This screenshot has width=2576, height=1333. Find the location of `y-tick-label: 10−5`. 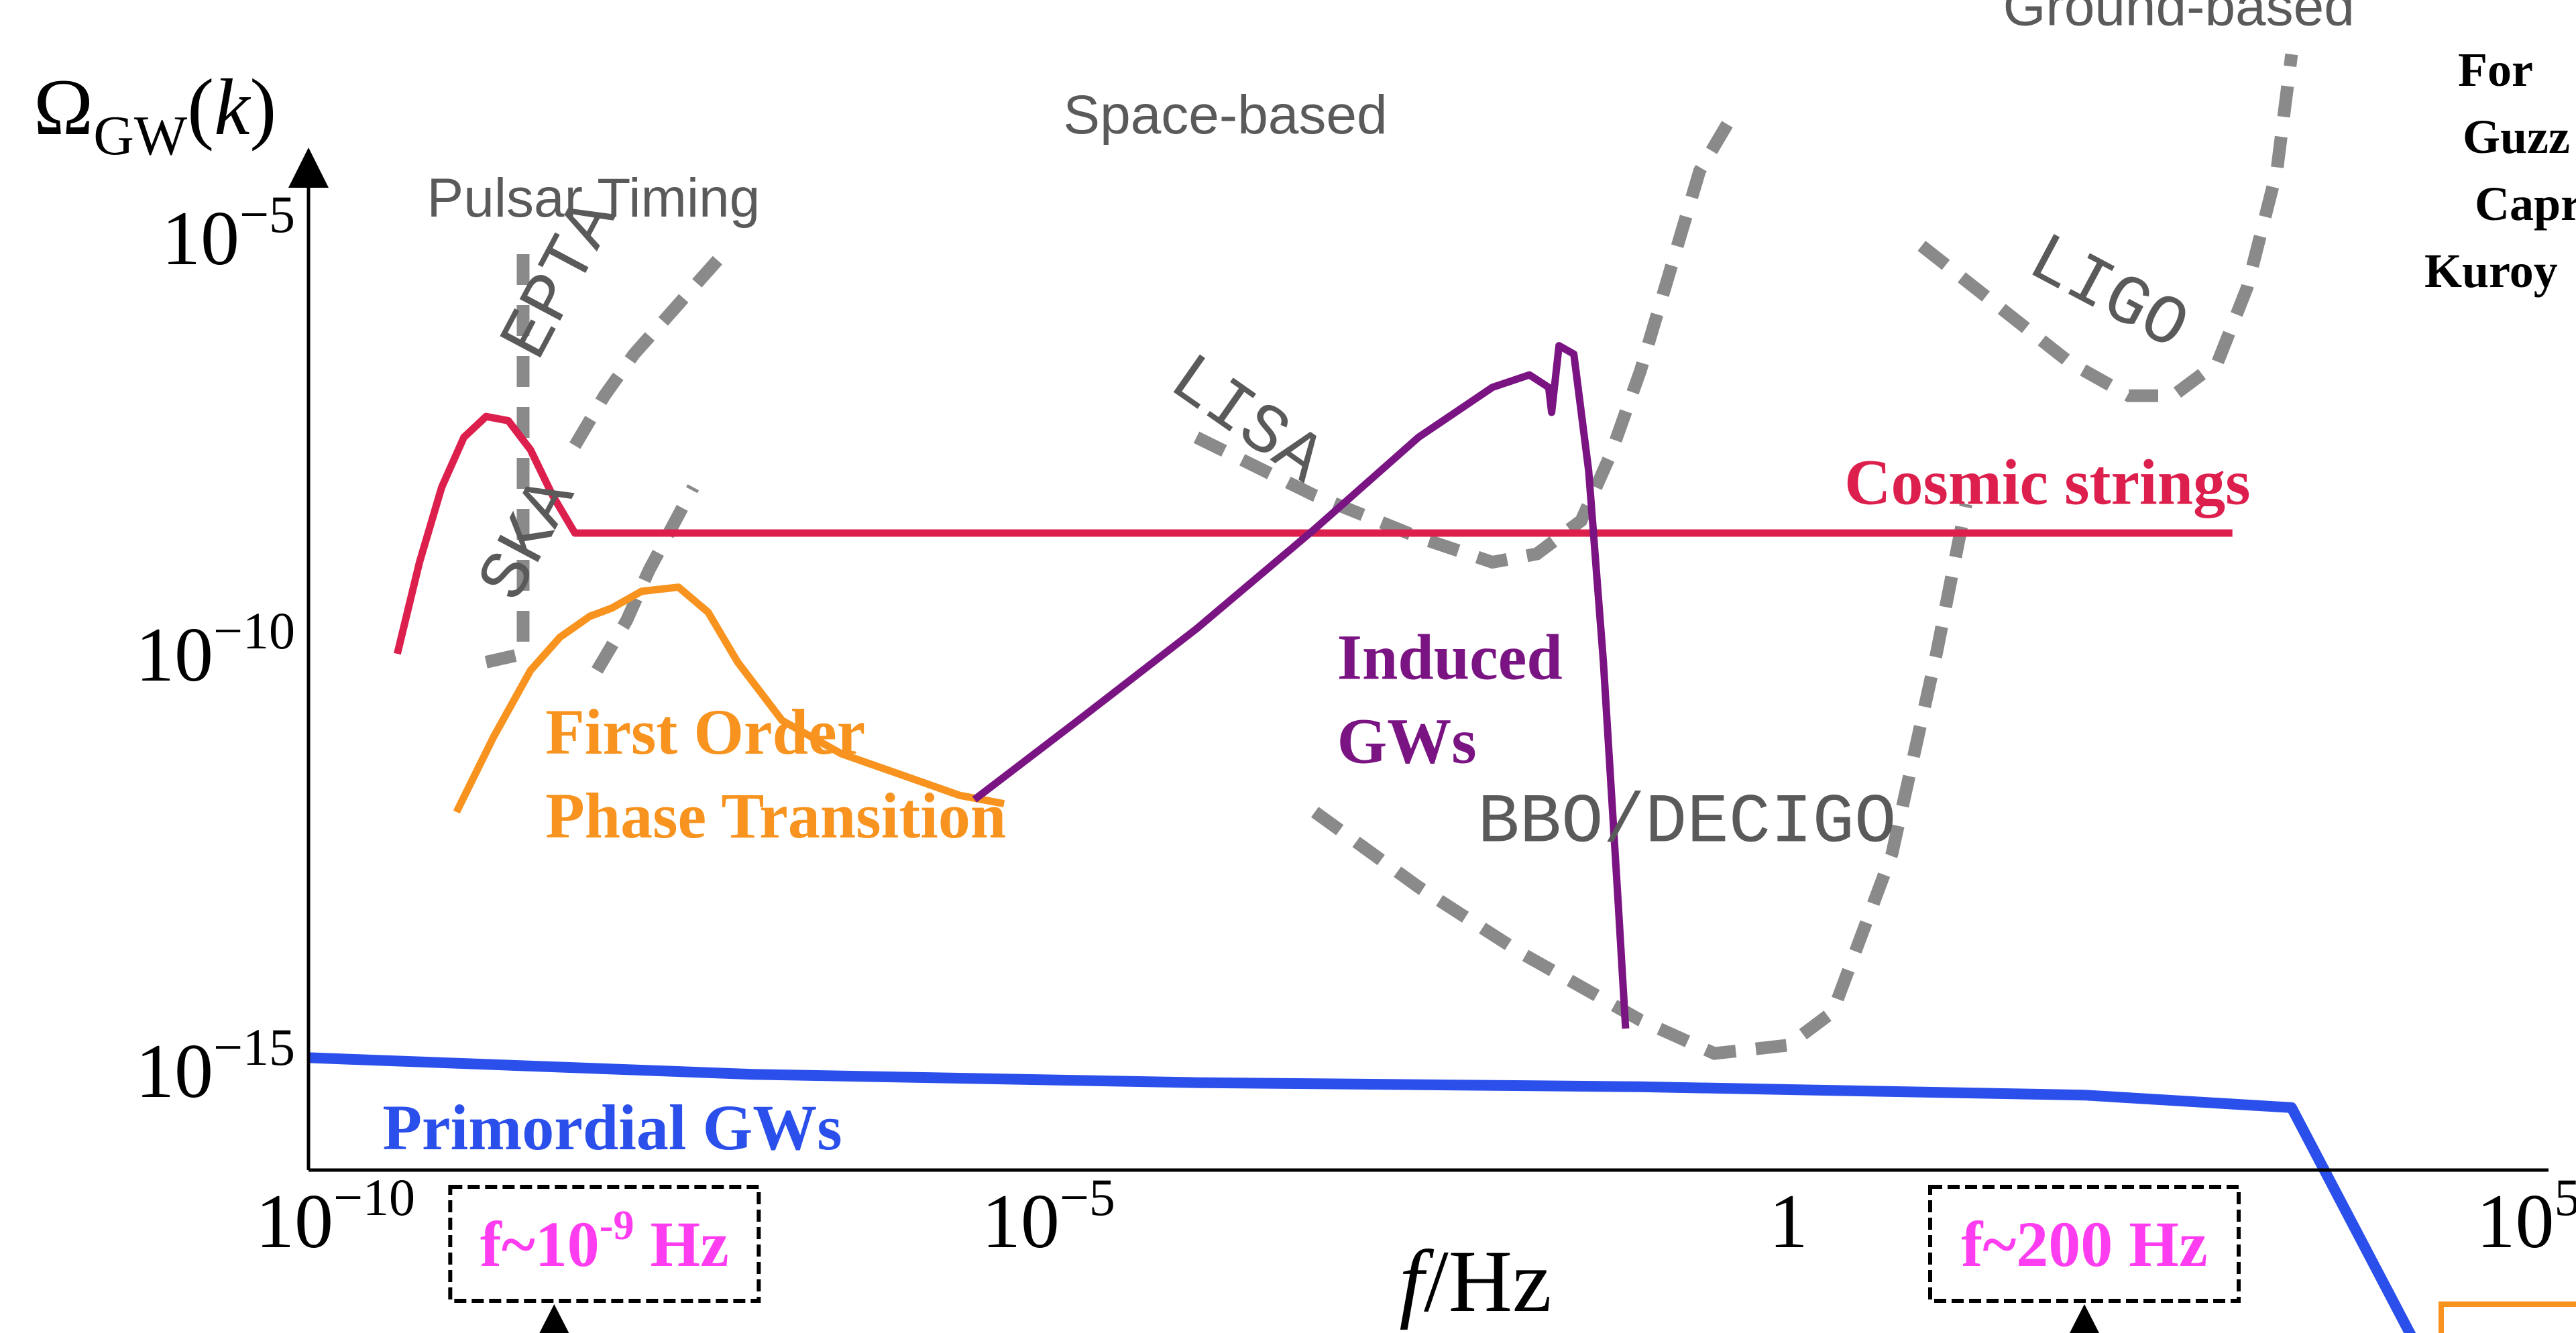

y-tick-label: 10−5 is located at coordinates (228, 233).